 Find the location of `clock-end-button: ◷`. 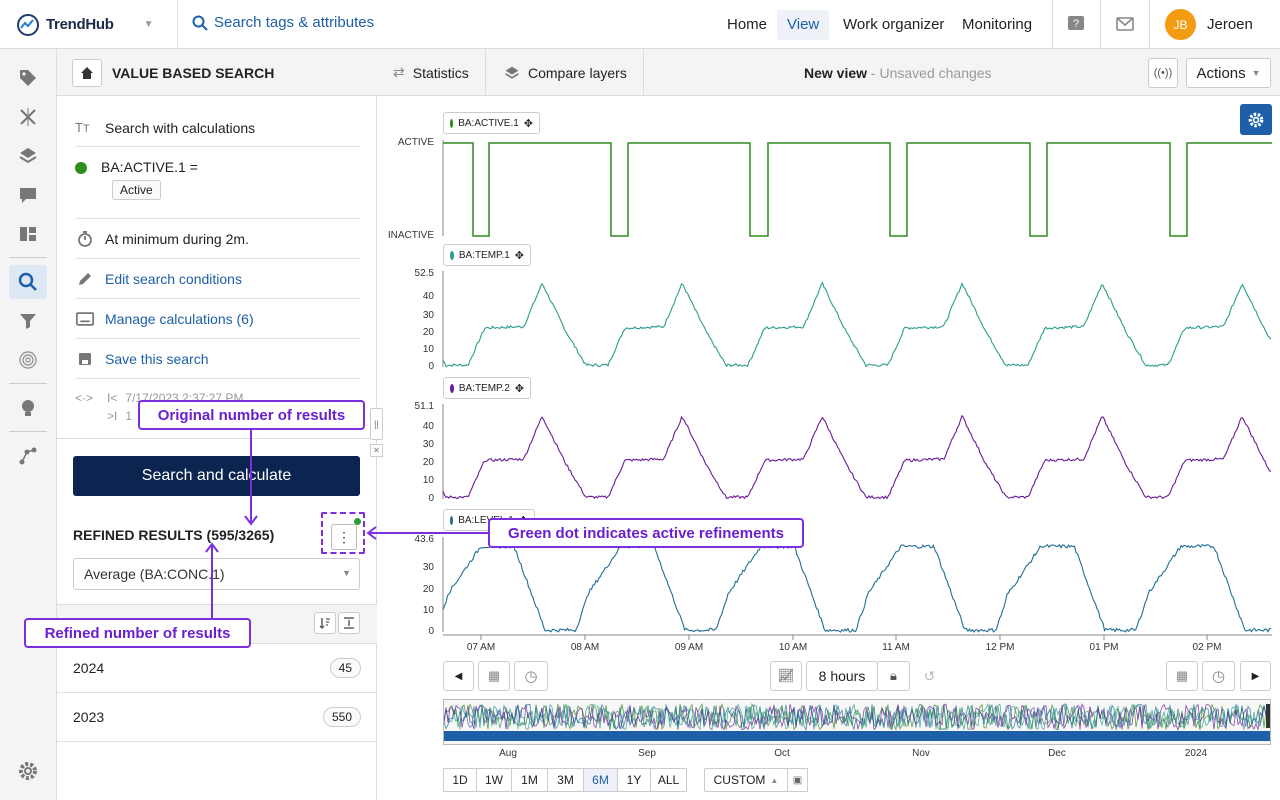

clock-end-button: ◷ is located at coordinates (1218, 676).